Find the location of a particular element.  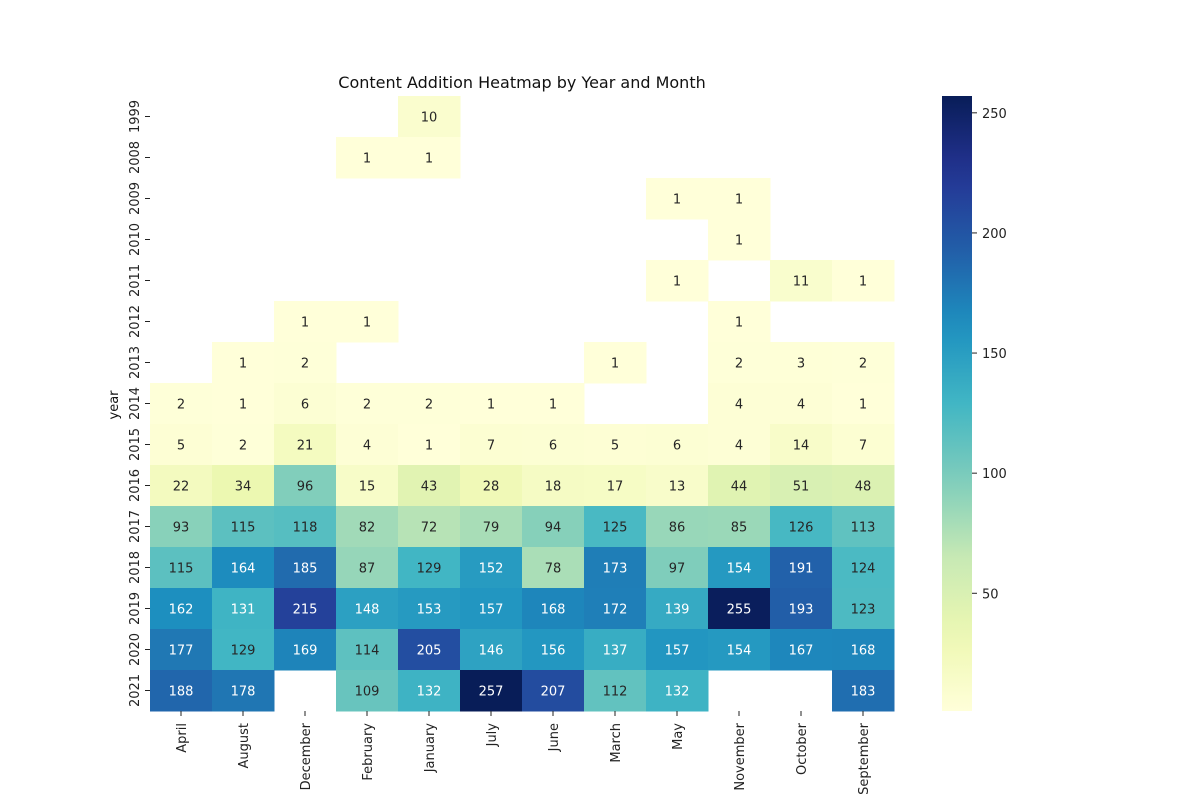

y-tick-label: 2014 is located at coordinates (135, 403).